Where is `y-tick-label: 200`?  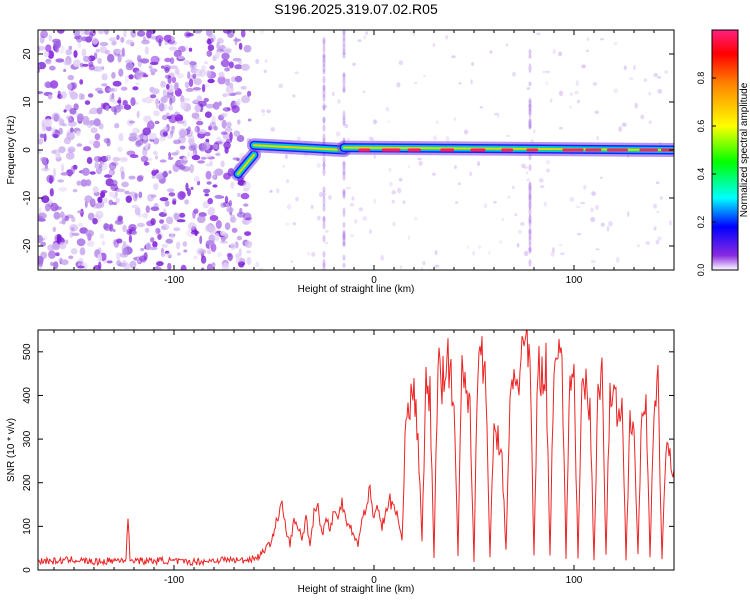
y-tick-label: 200 is located at coordinates (27, 482).